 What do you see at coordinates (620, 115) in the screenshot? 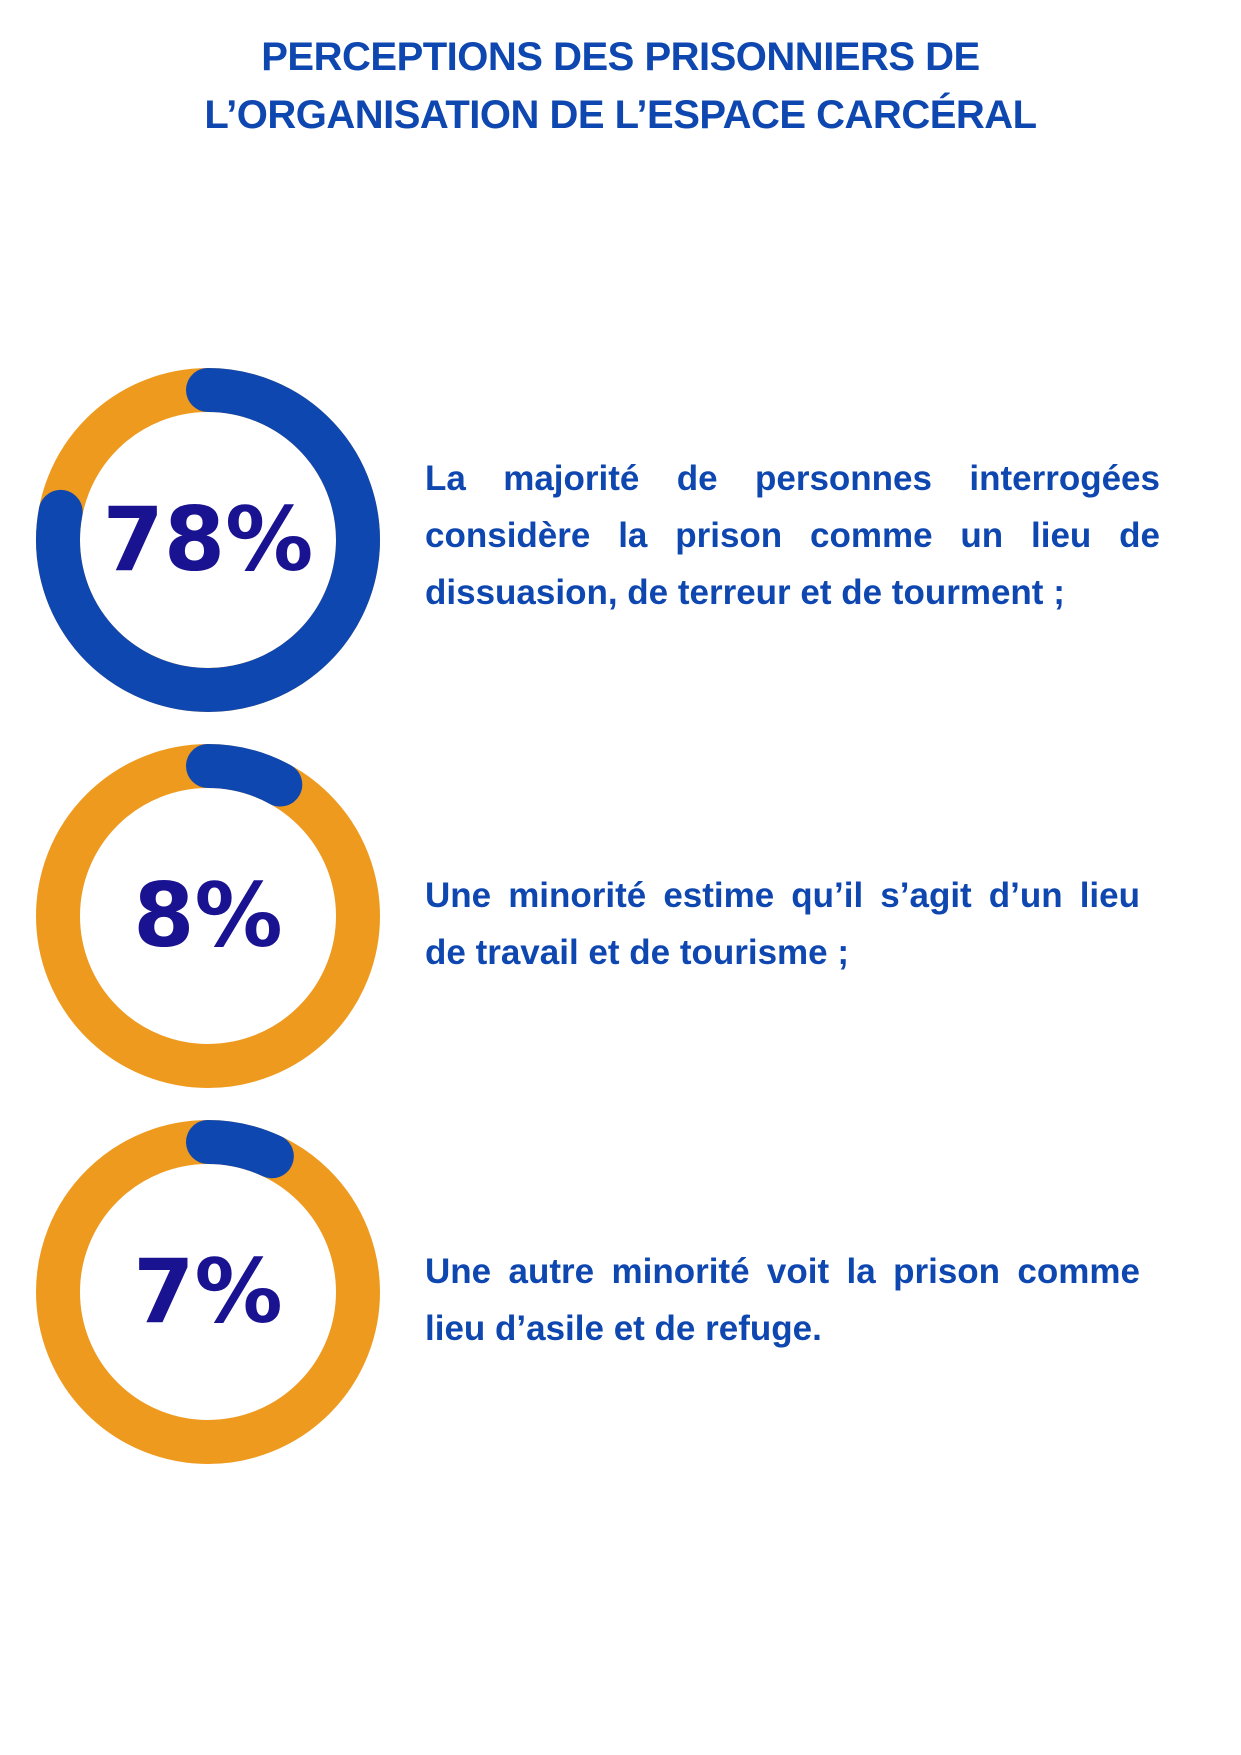
I see `title-line-2: L’ORGANISATION DE L’ESPACE CARCÉRAL` at bounding box center [620, 115].